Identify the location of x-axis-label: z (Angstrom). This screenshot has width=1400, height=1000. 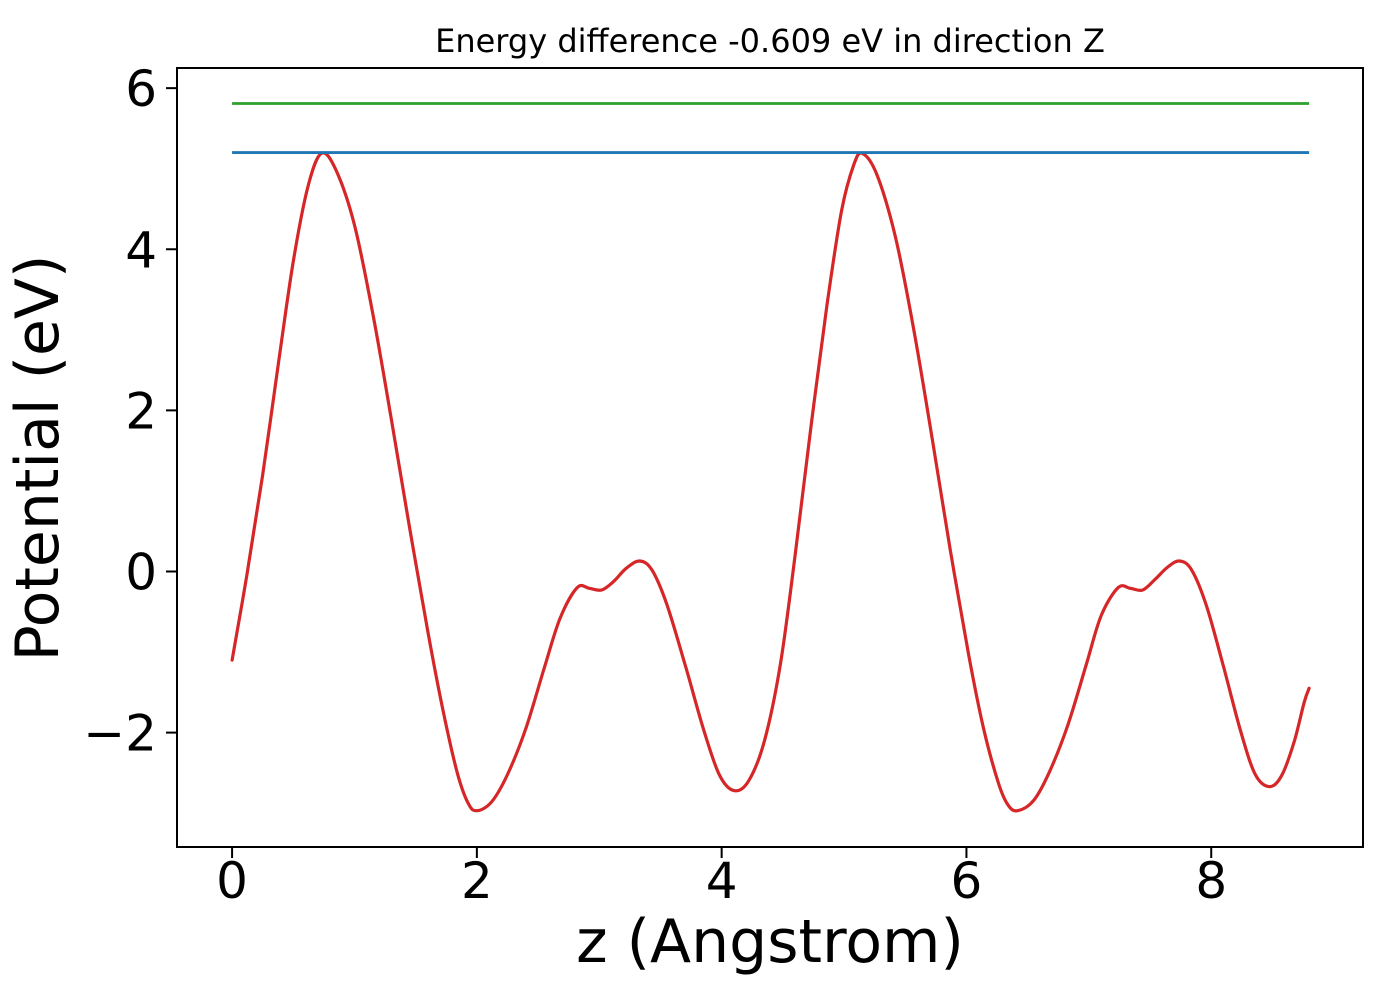
(770, 942).